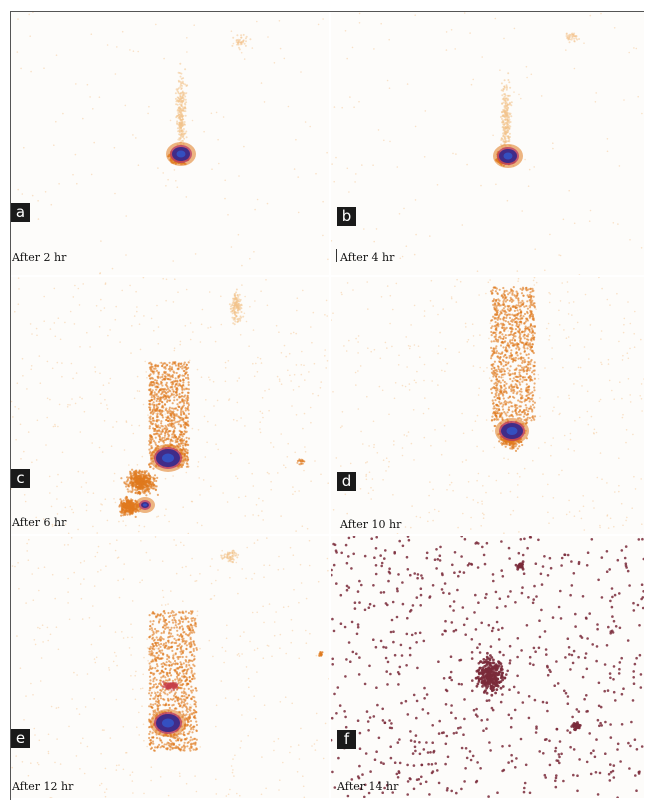  I want to click on panel-caption-f: After 14 hr, so click(368, 786).